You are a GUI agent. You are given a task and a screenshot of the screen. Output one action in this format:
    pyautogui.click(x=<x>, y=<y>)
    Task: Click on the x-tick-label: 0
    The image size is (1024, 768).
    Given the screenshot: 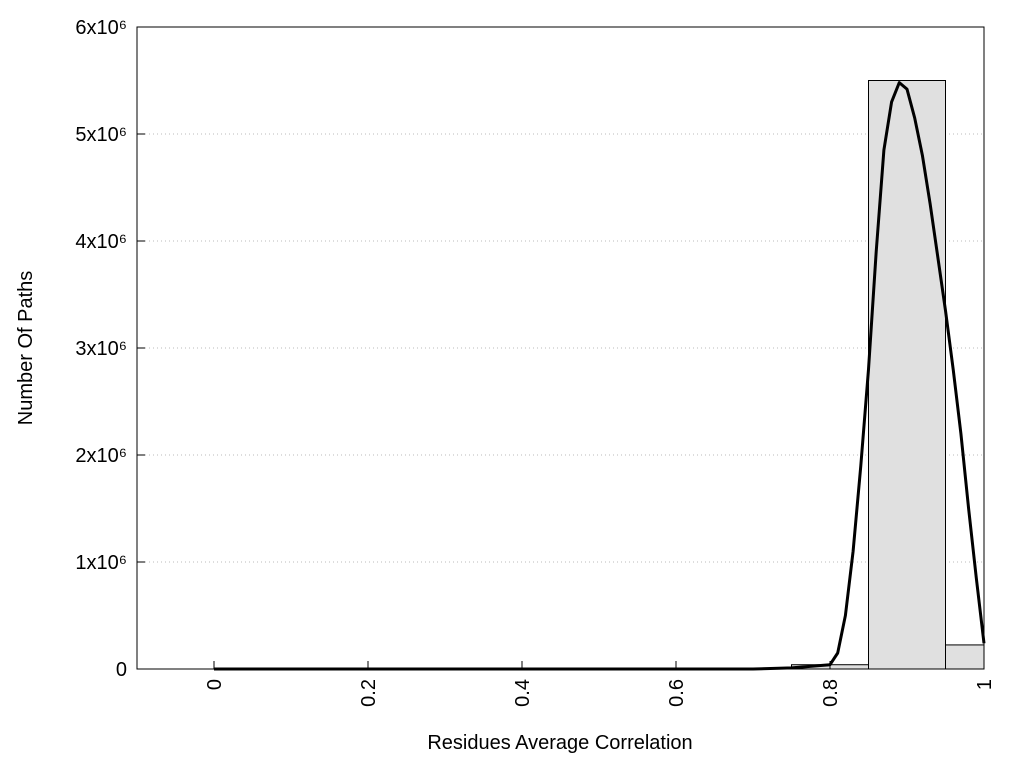 What is the action you would take?
    pyautogui.click(x=215, y=684)
    